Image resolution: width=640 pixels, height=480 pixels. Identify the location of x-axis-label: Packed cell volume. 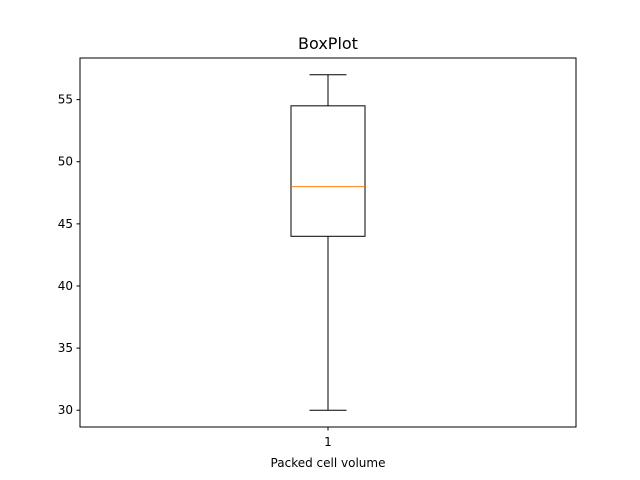
(328, 463).